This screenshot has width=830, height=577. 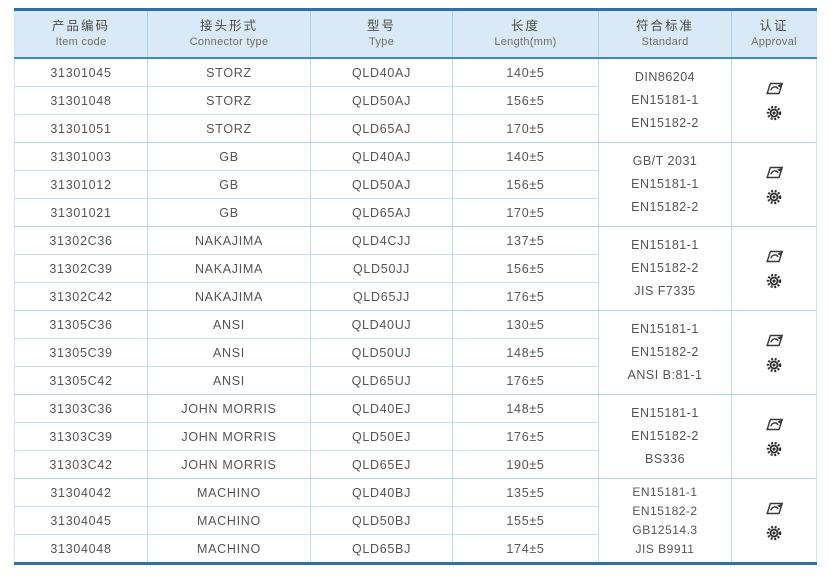 What do you see at coordinates (665, 161) in the screenshot?
I see `standard-line: GB/T 2031` at bounding box center [665, 161].